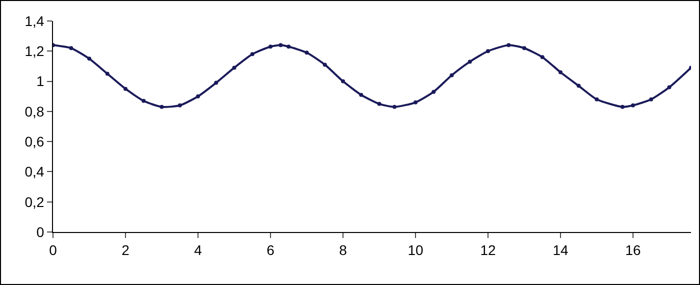 The height and width of the screenshot is (285, 700). I want to click on x-tick-label: 16, so click(633, 250).